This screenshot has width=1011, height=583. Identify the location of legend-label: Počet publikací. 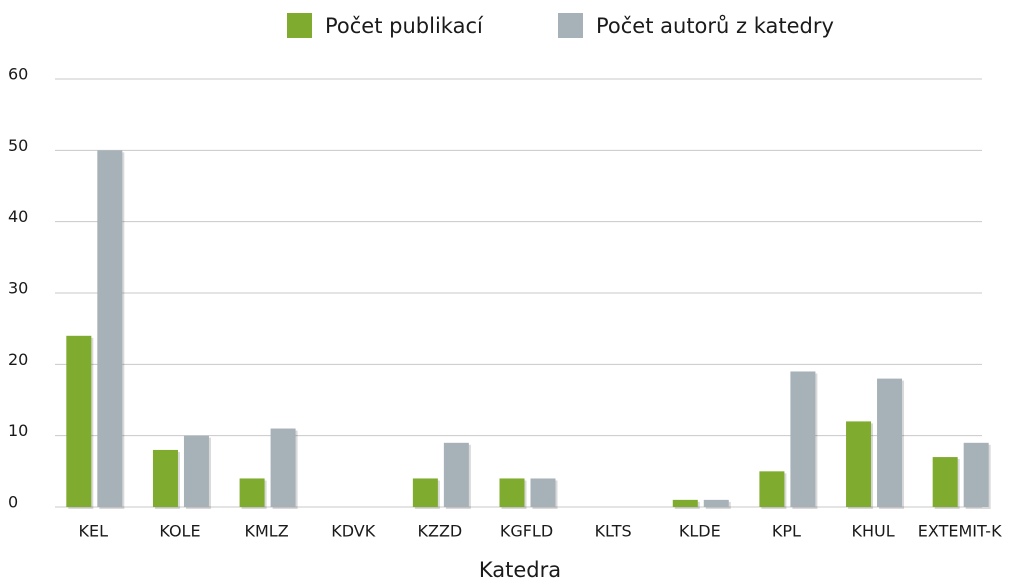
(404, 26).